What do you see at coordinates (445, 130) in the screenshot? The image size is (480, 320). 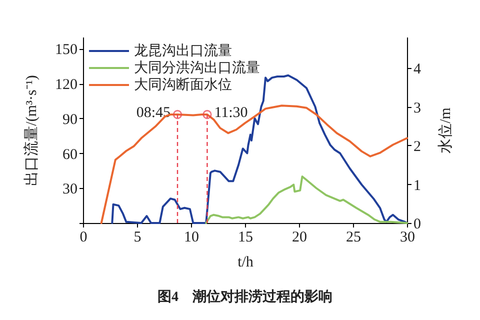 I see `y2-axis-title: 水位/m` at bounding box center [445, 130].